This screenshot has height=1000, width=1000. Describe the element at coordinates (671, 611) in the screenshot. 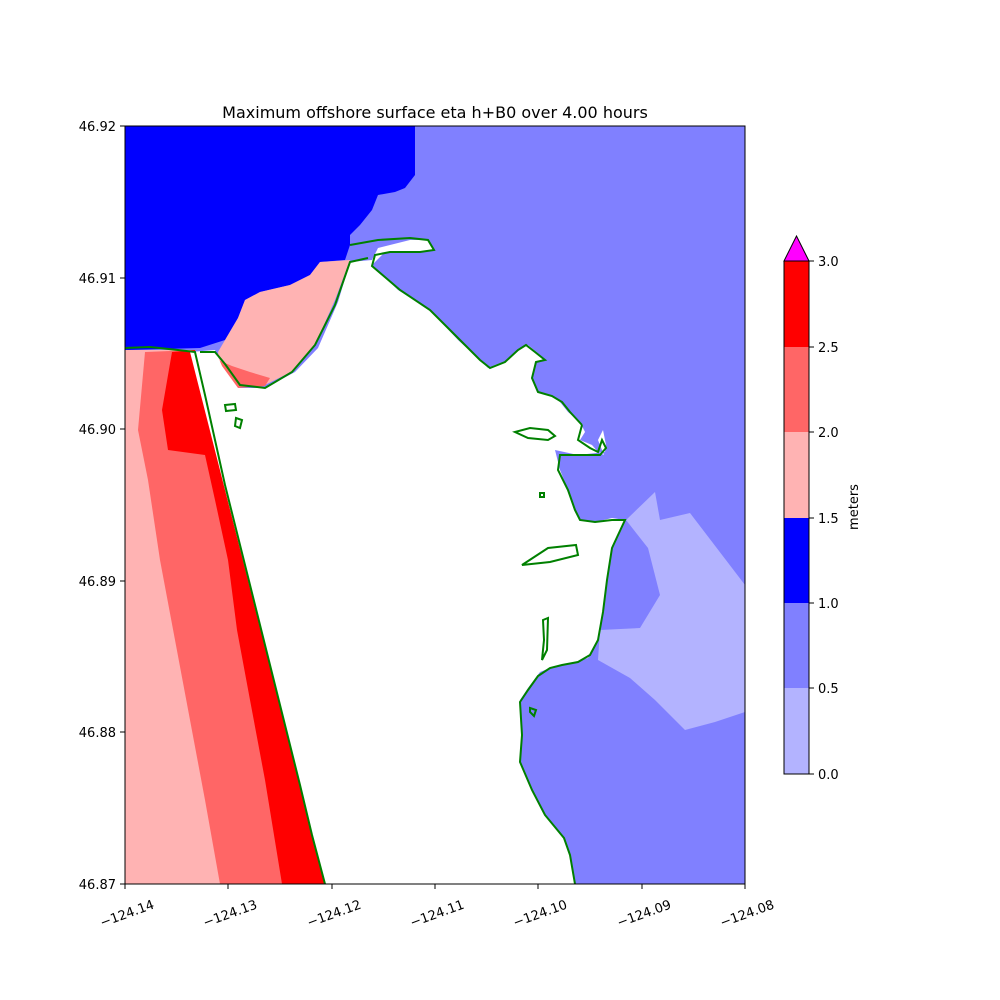

I see `field-0.0-0.5` at that location.